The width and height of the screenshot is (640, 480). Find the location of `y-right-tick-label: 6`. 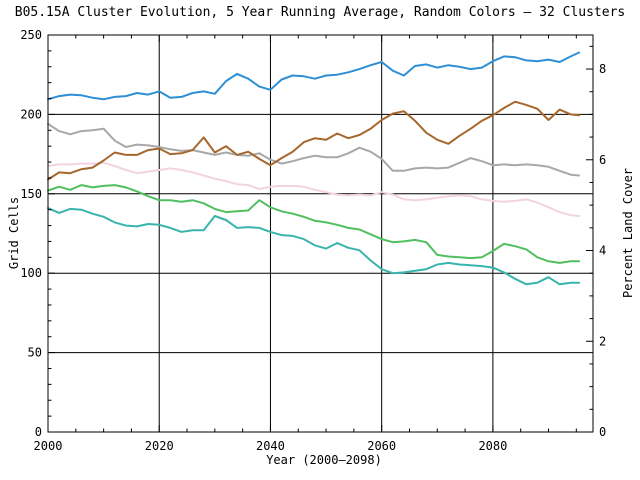

y-right-tick-label: 6 is located at coordinates (602, 160).